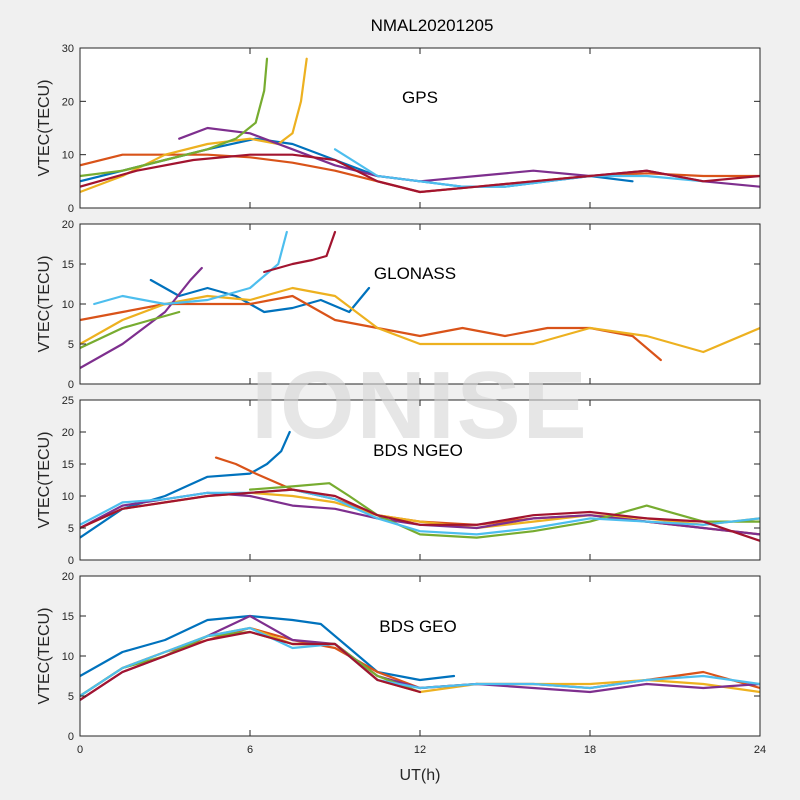 The height and width of the screenshot is (800, 800). Describe the element at coordinates (250, 750) in the screenshot. I see `x-tick-label: 6` at that location.